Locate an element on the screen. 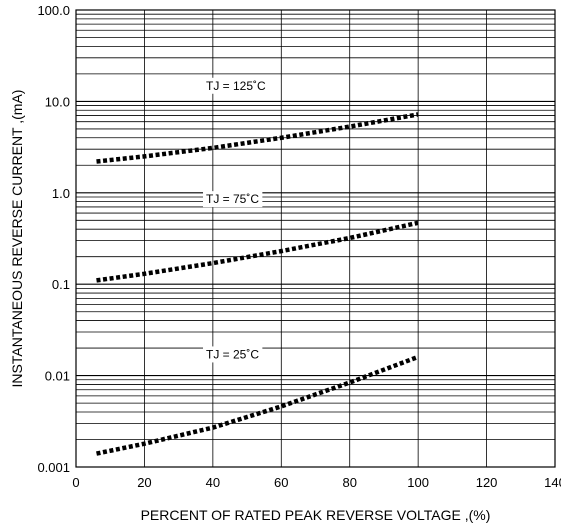  series-label-2: TJ = 75˚C is located at coordinates (233, 199).